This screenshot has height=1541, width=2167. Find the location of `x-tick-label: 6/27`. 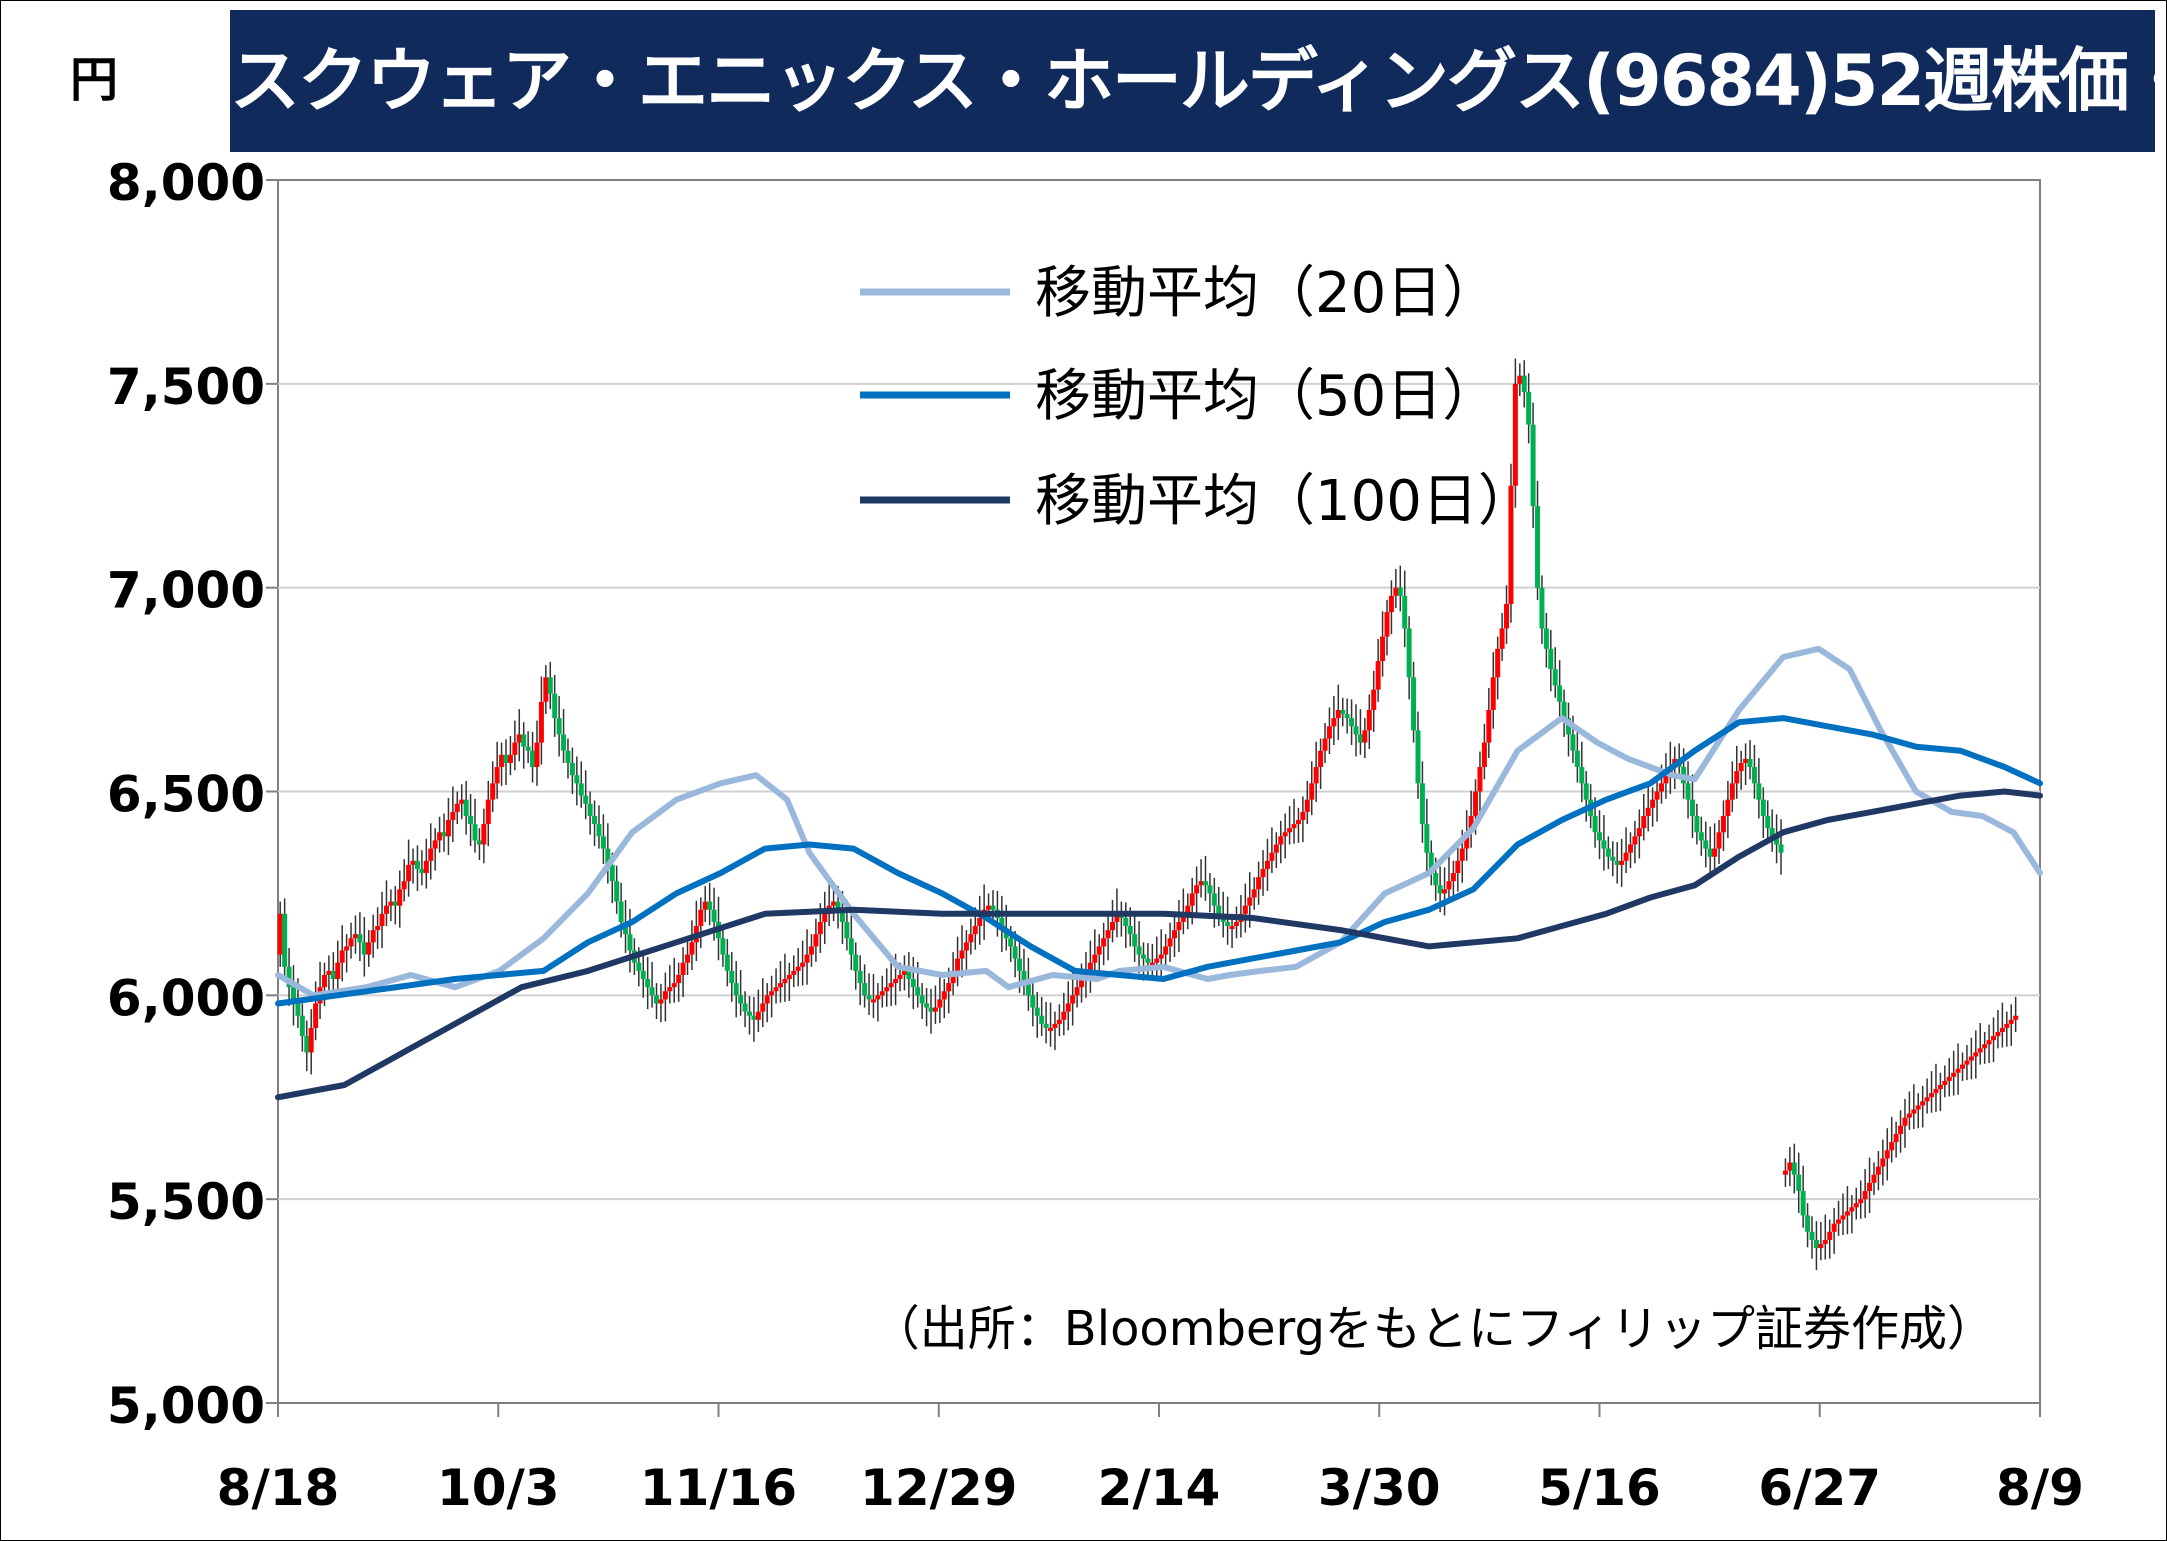

x-tick-label: 6/27 is located at coordinates (1819, 1488).